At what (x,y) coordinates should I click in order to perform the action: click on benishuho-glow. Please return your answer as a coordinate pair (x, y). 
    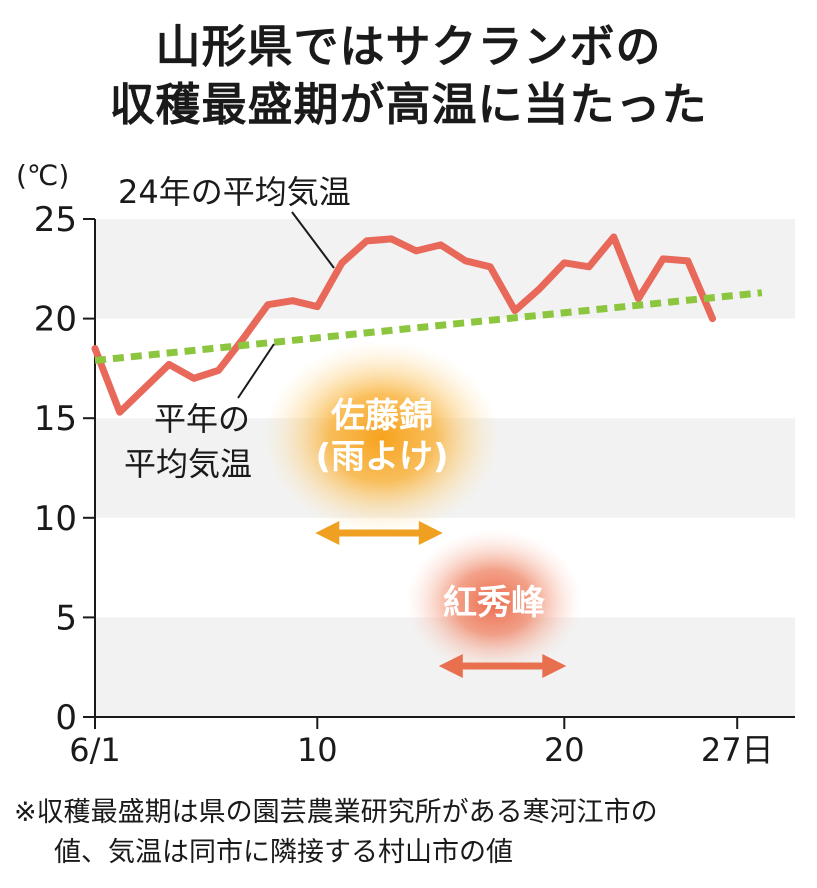
    Looking at the image, I should click on (494, 602).